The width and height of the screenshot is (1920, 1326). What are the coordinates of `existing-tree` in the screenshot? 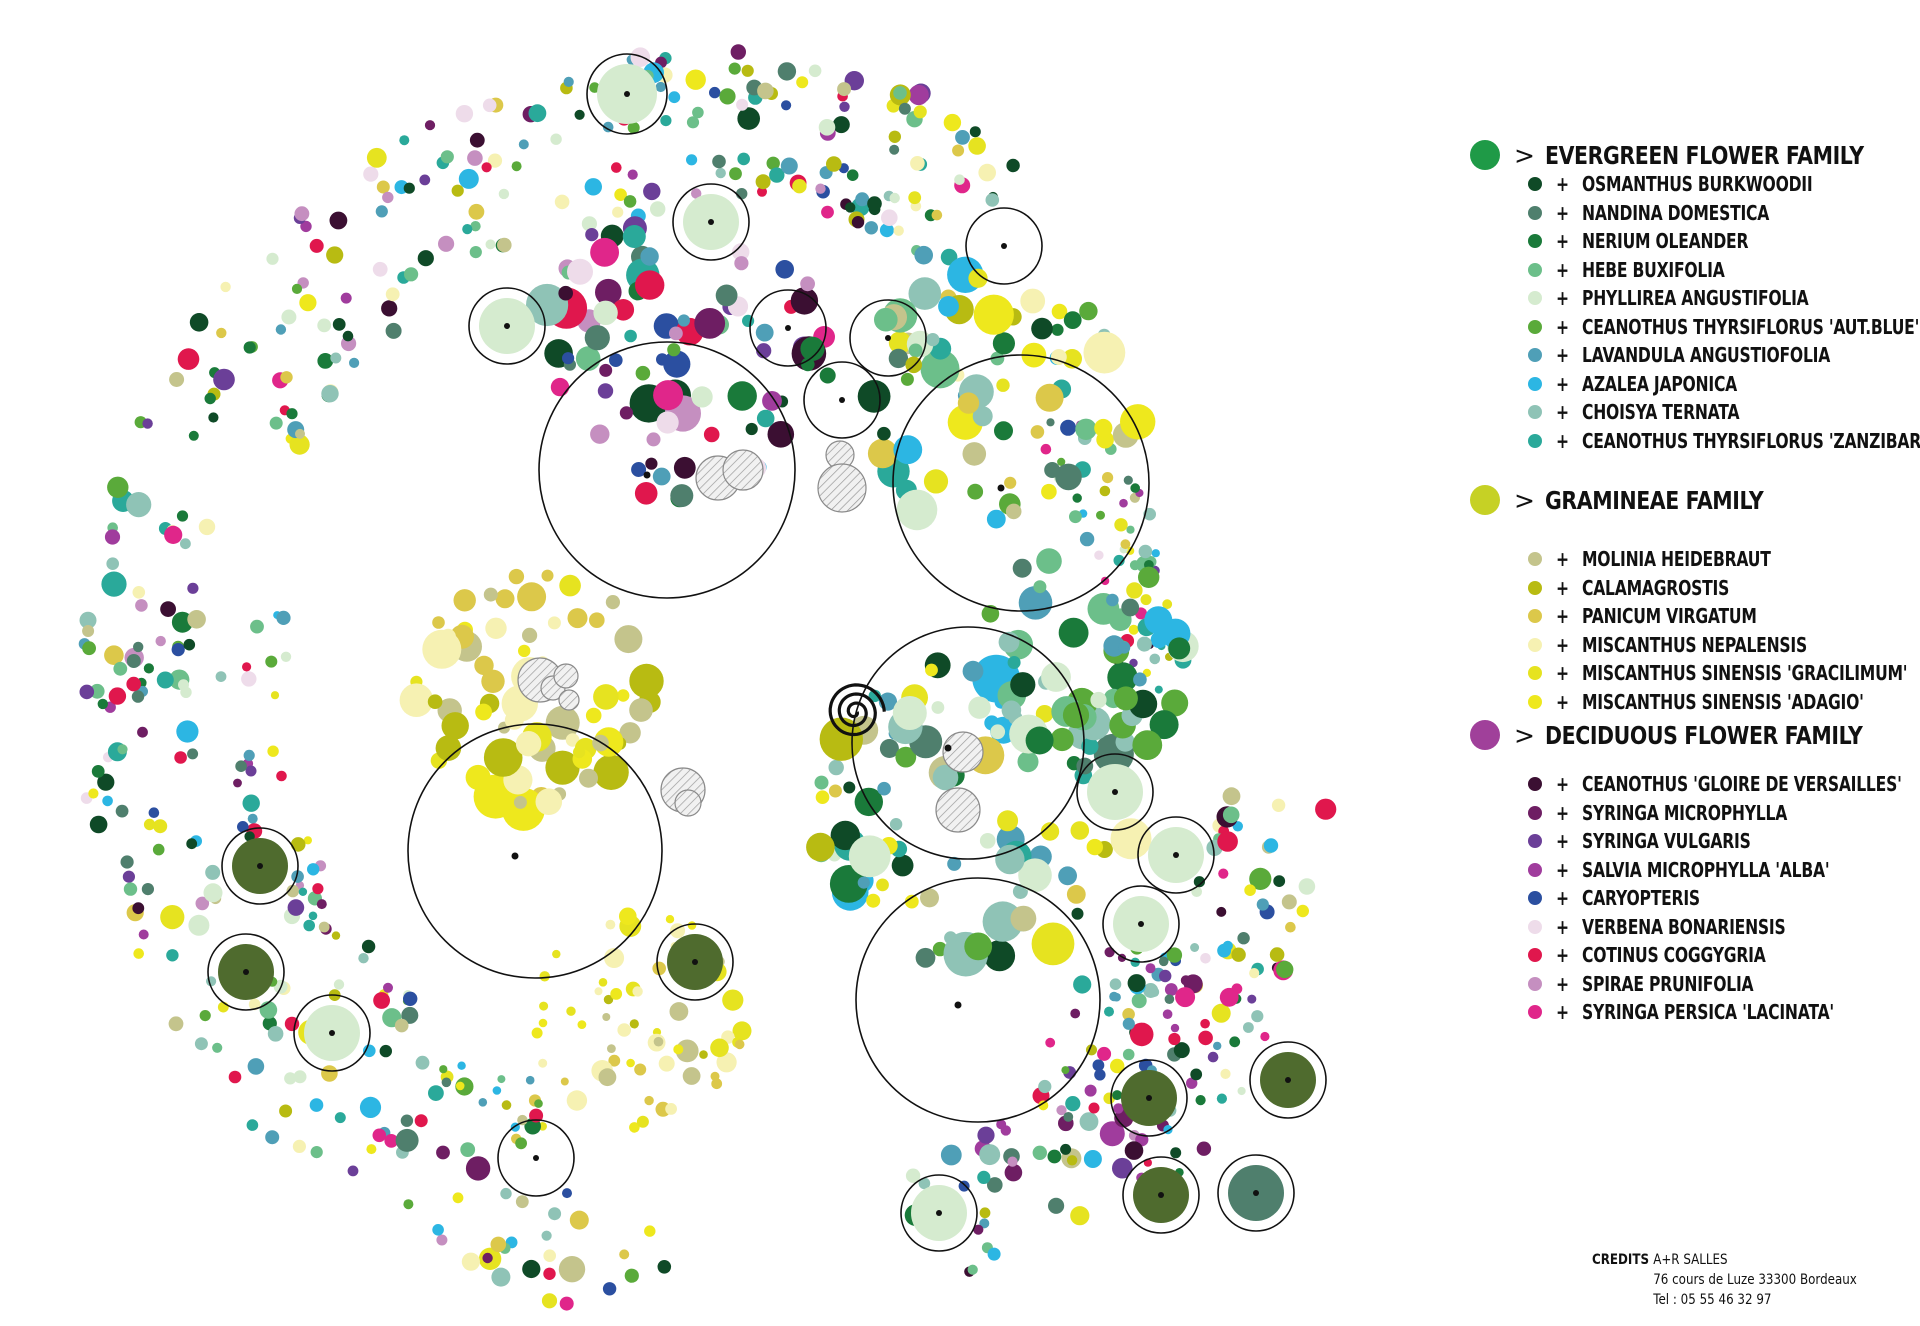 It's located at (842, 488).